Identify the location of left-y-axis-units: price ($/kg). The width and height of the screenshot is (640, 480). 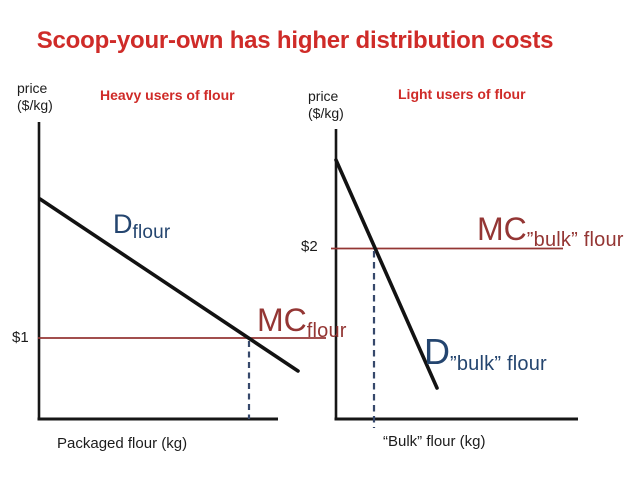
(35, 96).